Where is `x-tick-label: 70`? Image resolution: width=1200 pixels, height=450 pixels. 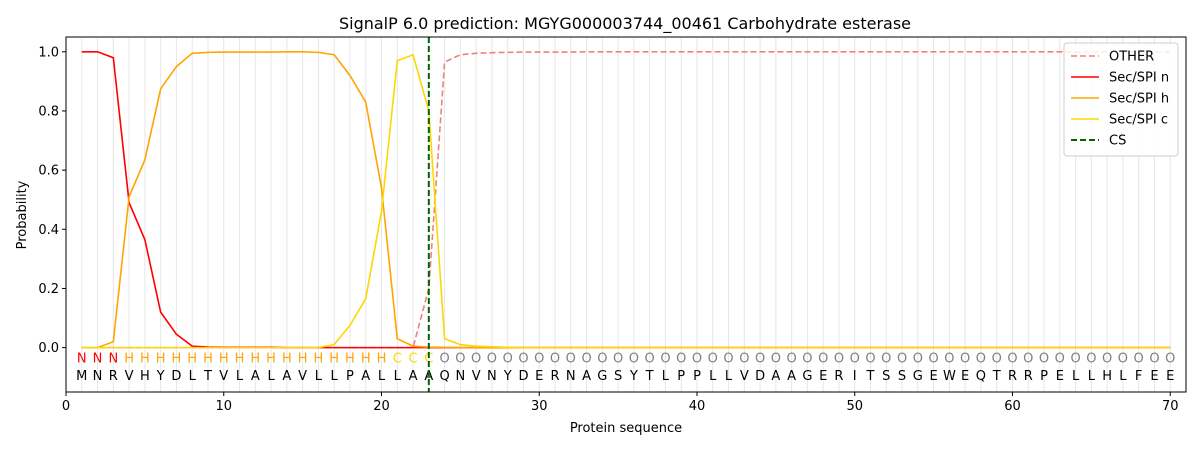
x-tick-label: 70 is located at coordinates (1170, 406).